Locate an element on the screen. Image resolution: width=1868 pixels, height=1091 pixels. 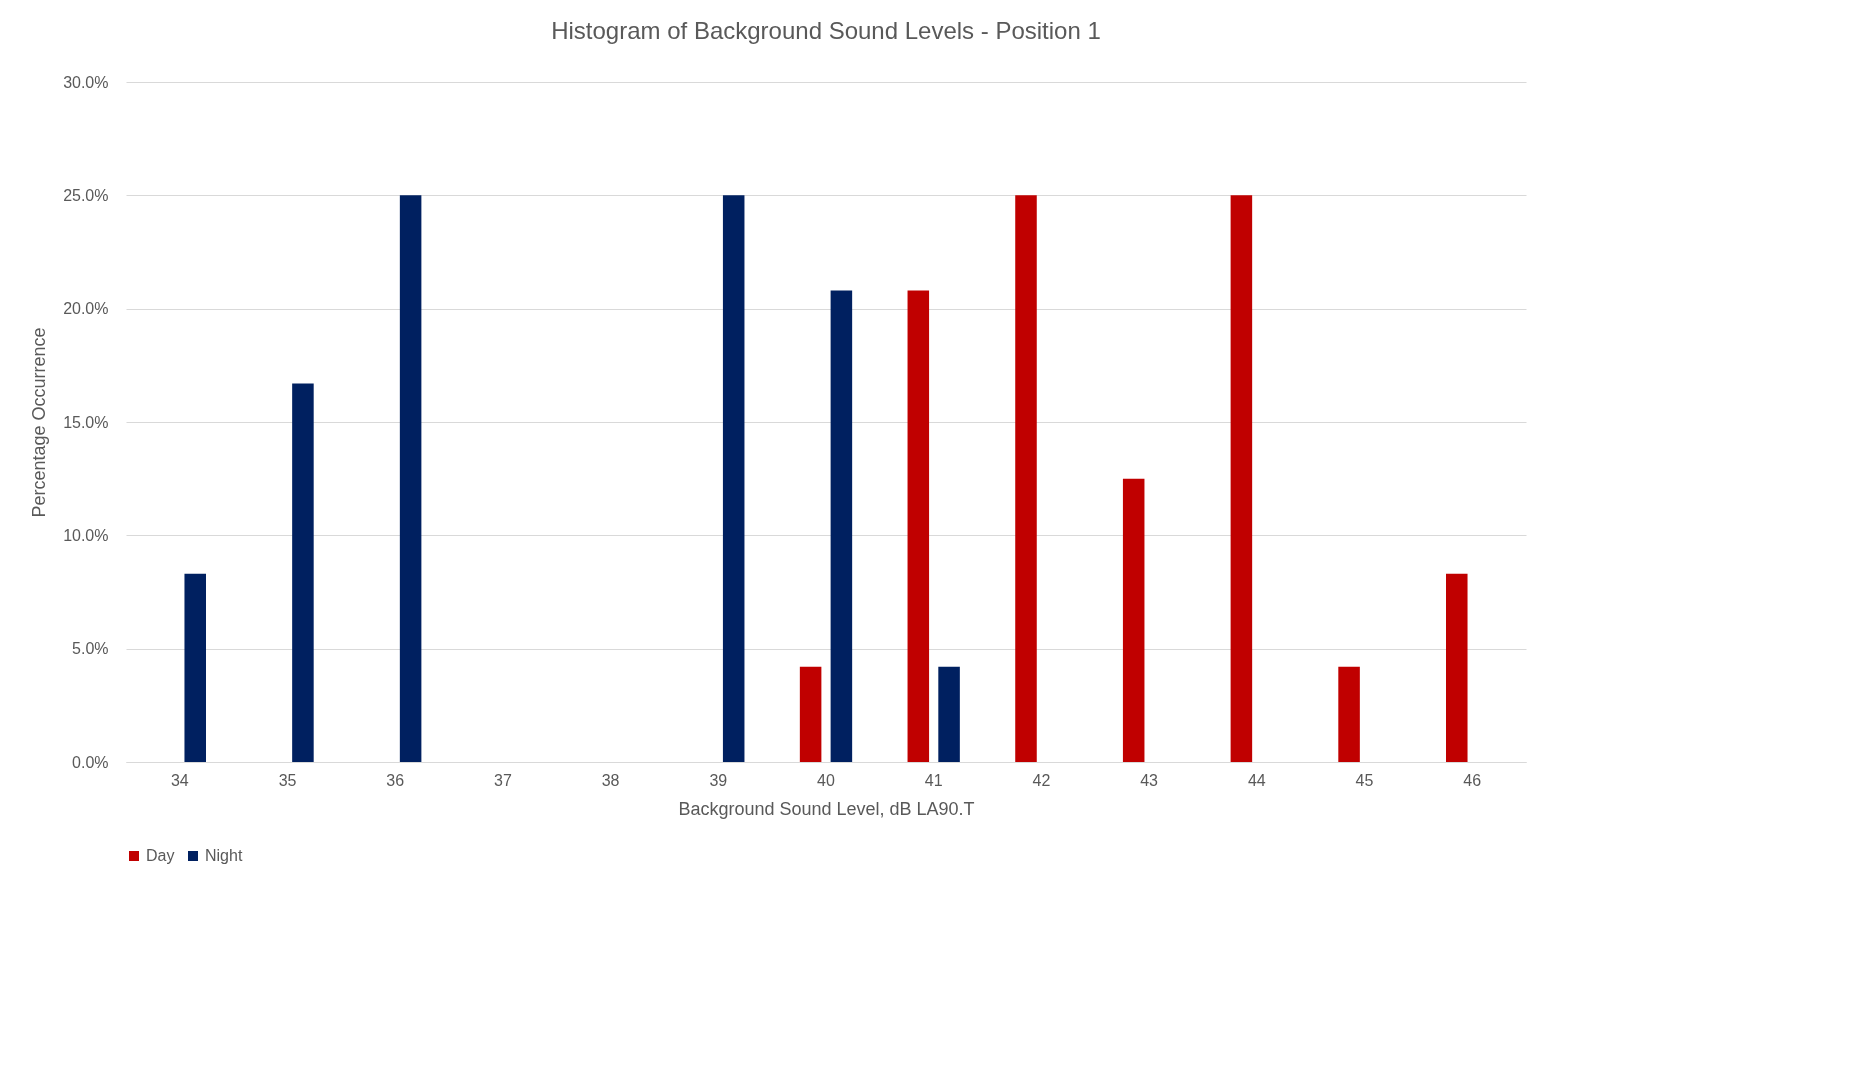
legend-label: Day is located at coordinates (160, 855).